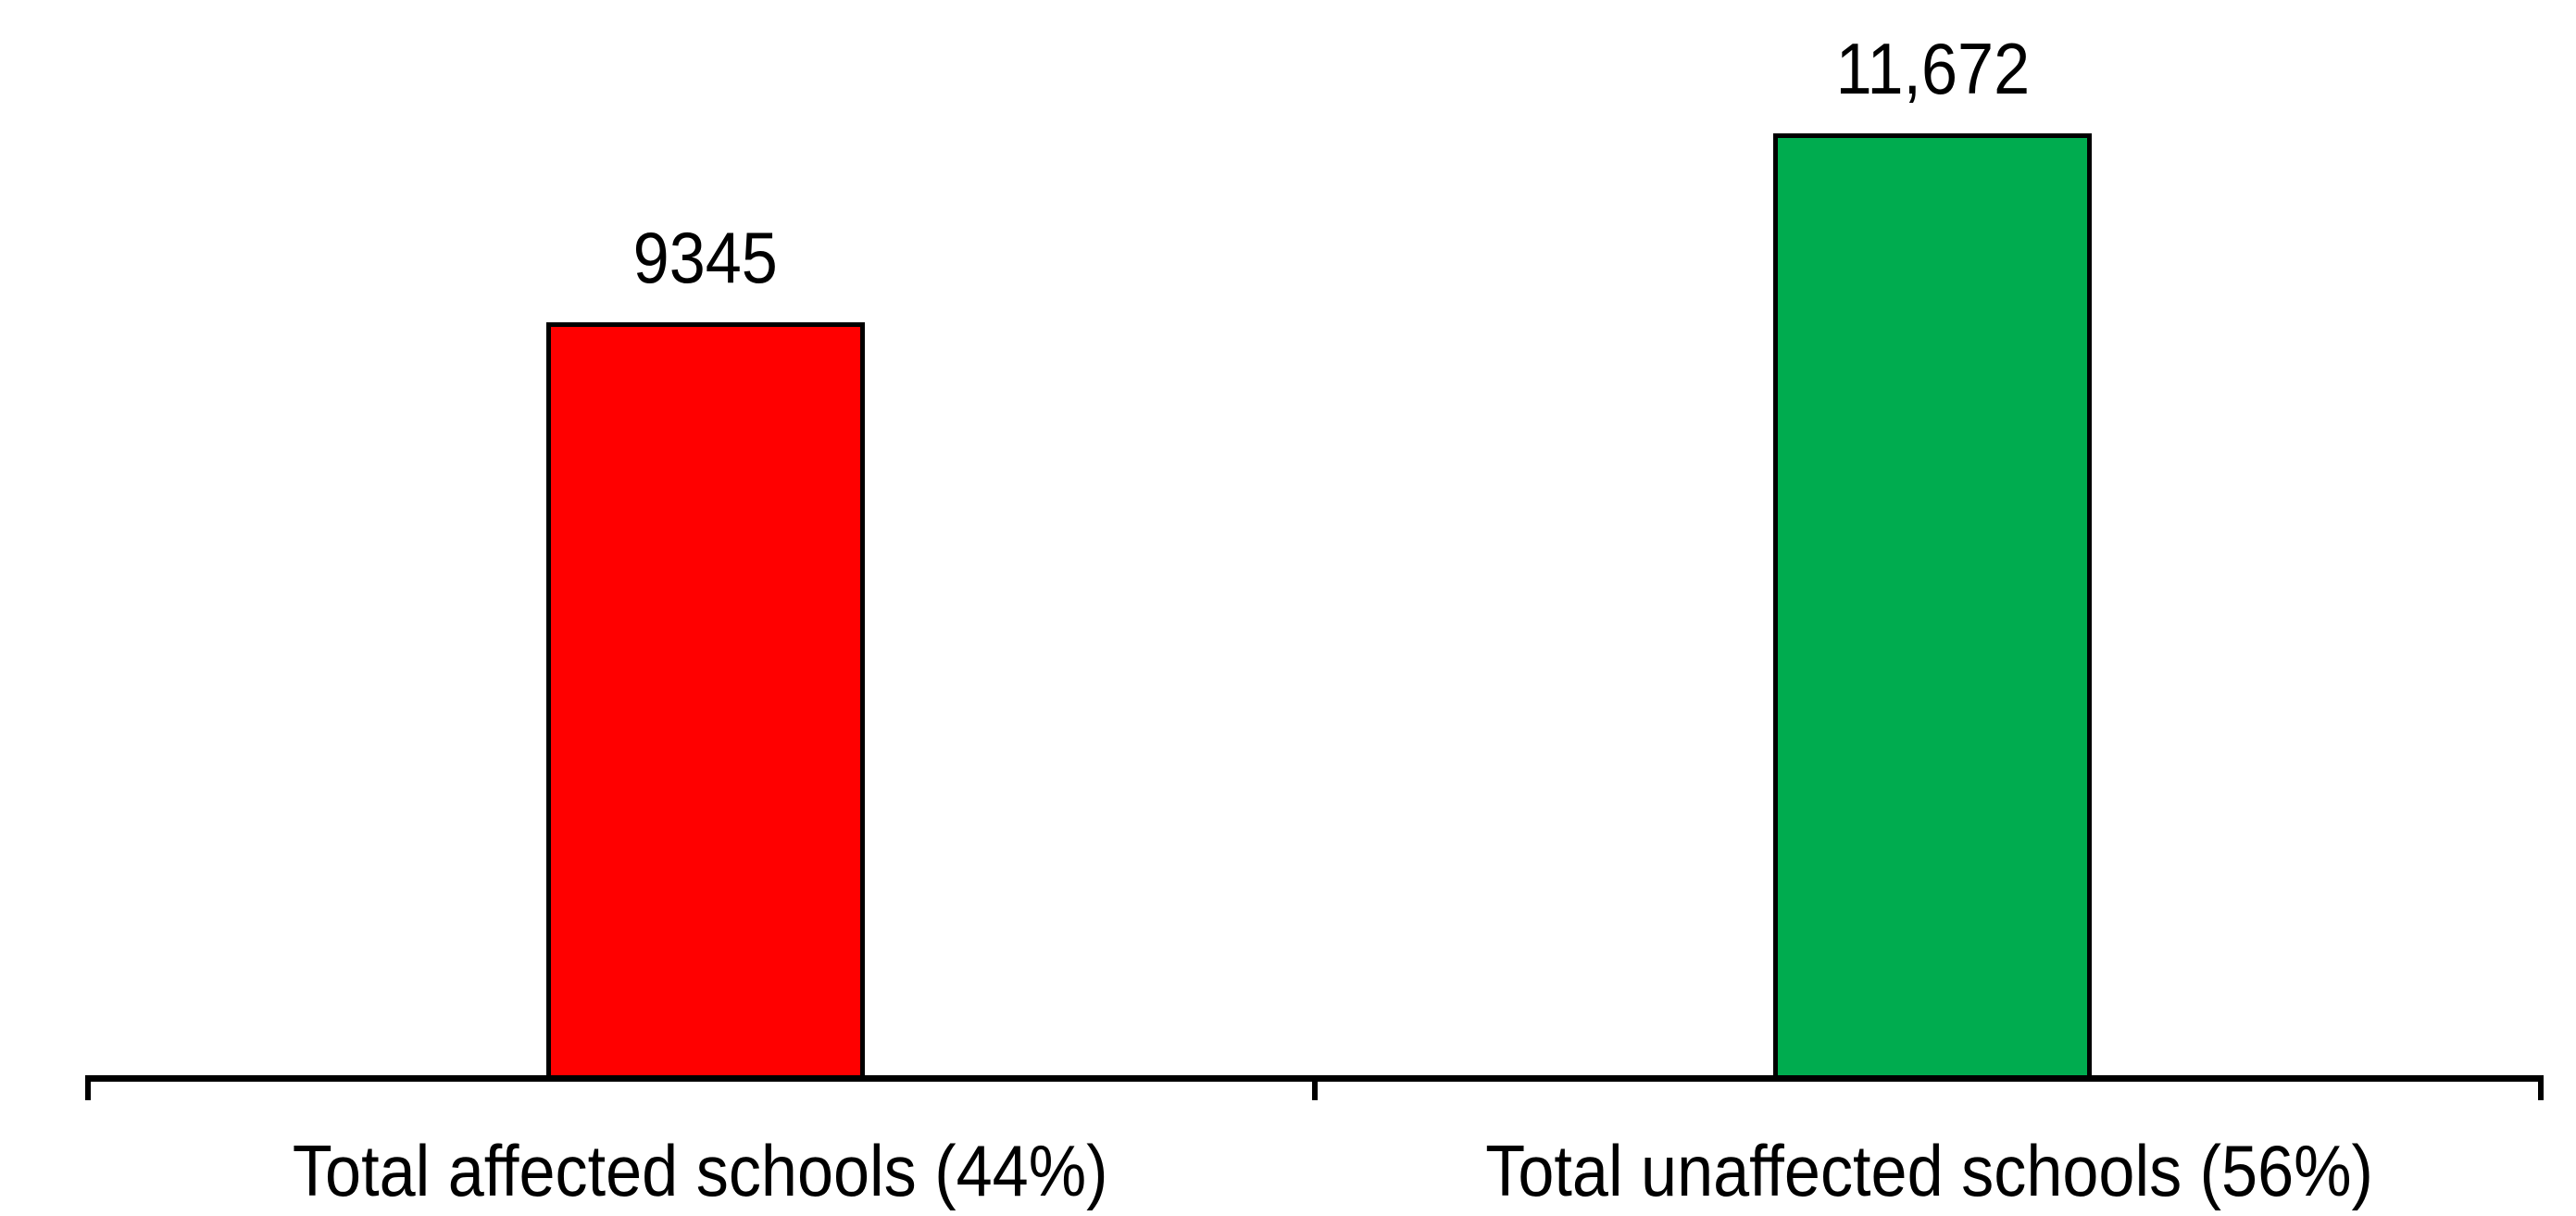 The width and height of the screenshot is (2576, 1216). What do you see at coordinates (2541, 1088) in the screenshot?
I see `x-axis-tick-right` at bounding box center [2541, 1088].